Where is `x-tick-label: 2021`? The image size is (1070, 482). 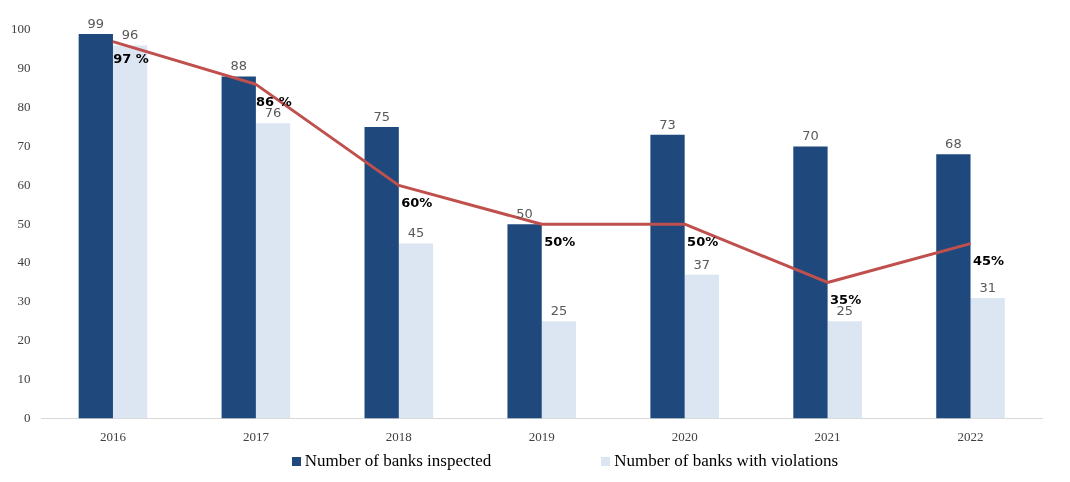
x-tick-label: 2021 is located at coordinates (827, 436).